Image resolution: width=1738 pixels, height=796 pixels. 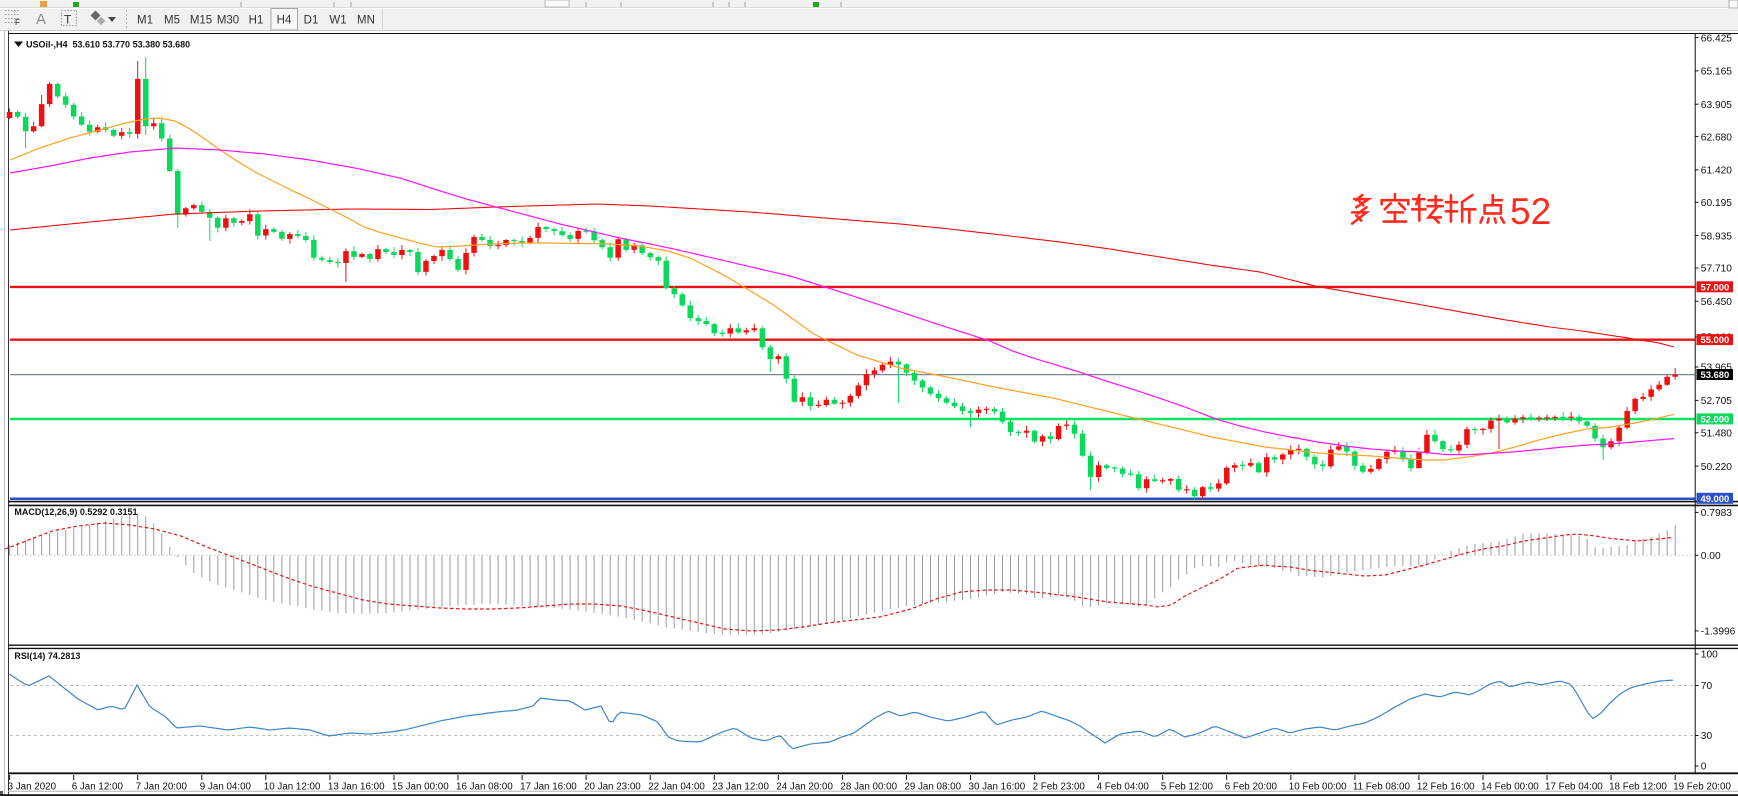 What do you see at coordinates (1510, 787) in the screenshot?
I see `svg-text: 14 Feb 00:00` at bounding box center [1510, 787].